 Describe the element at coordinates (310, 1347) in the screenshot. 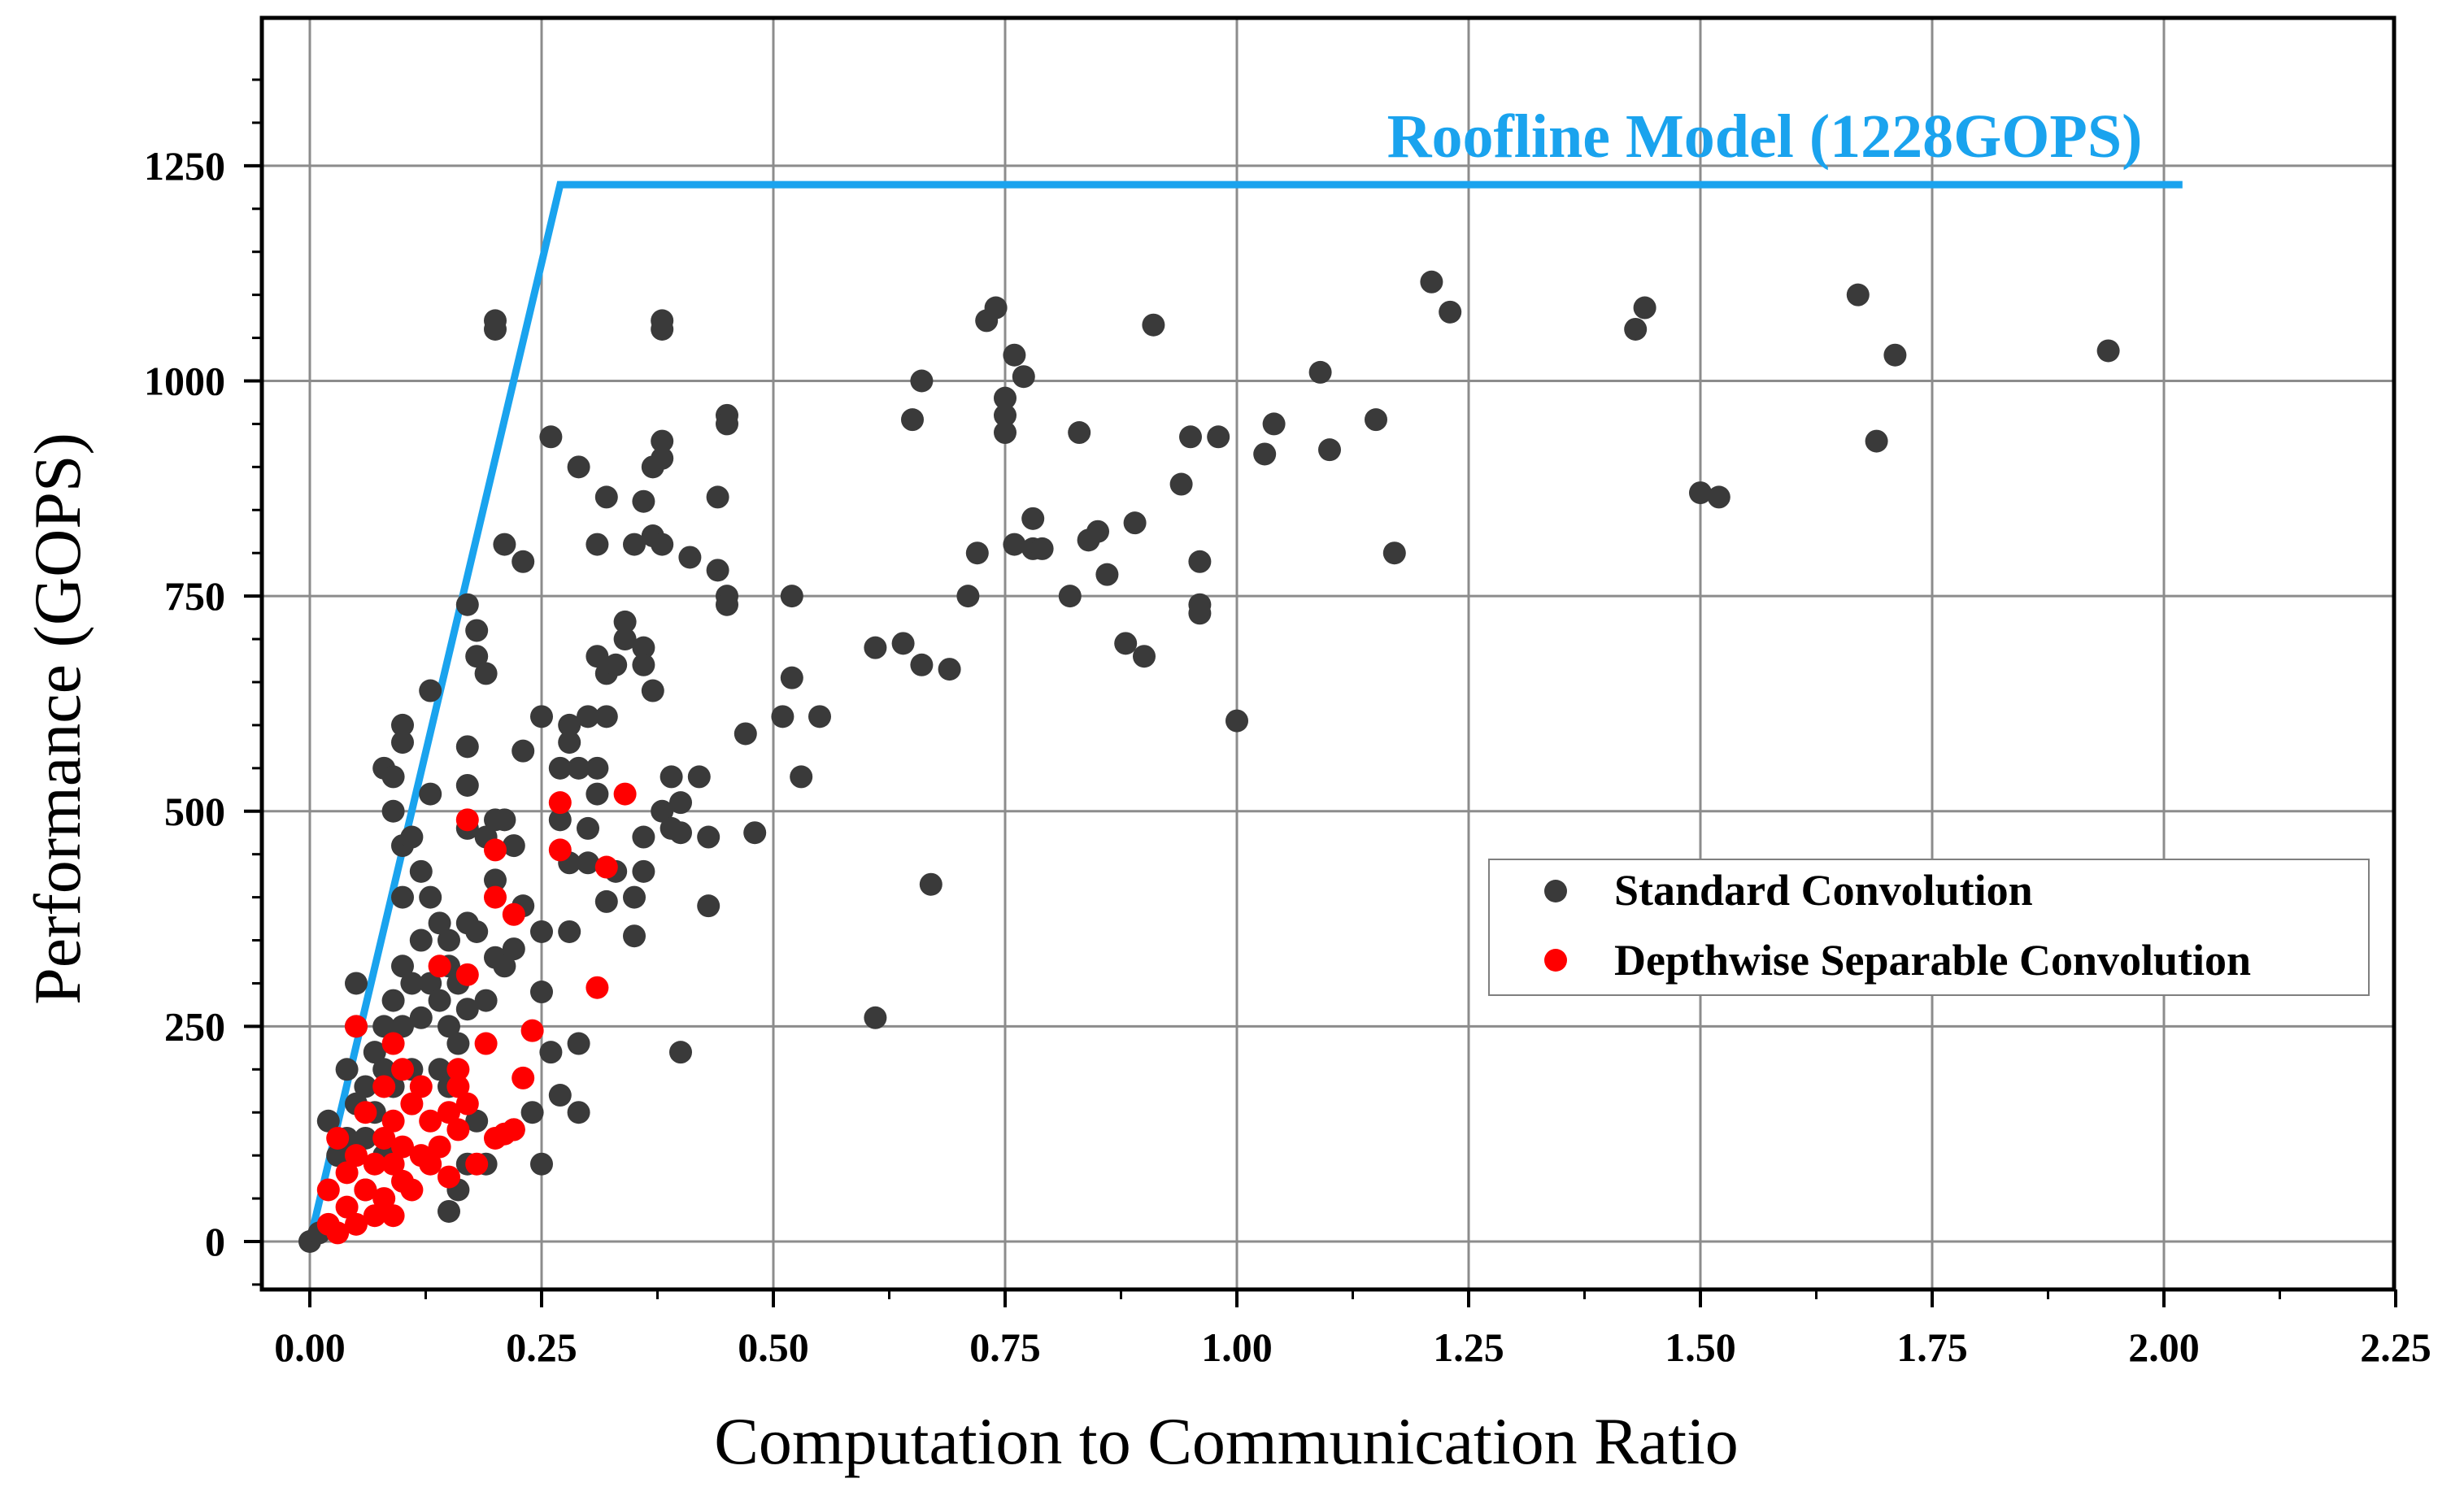

I see `x-tick-label: 0.00` at that location.